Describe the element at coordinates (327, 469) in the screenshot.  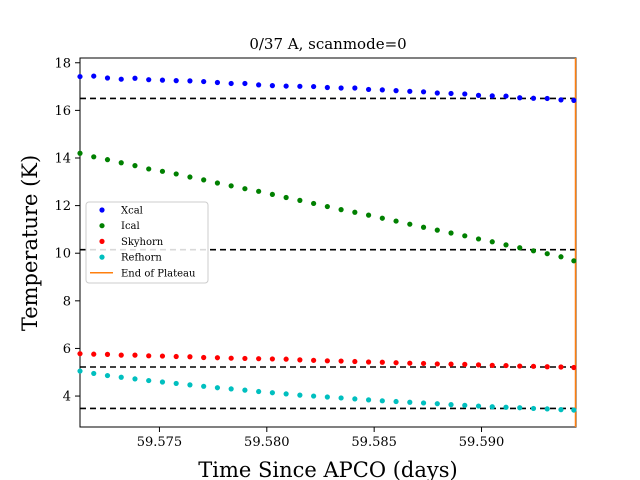
I see `x-axis-label: Time Since APCO (days)` at that location.